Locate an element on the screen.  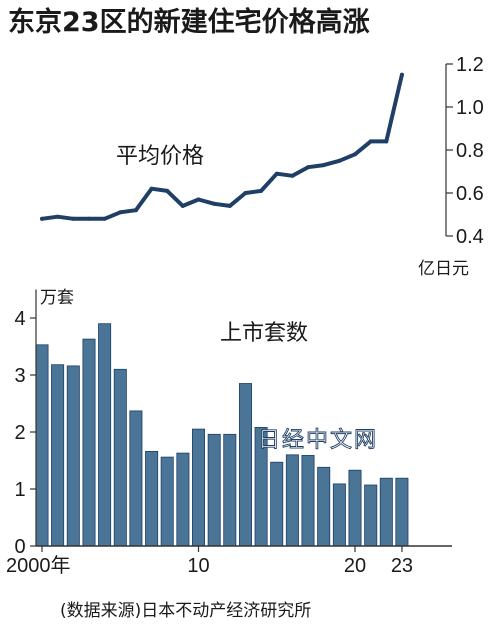
price-y-tick-label: 0.6 is located at coordinates (470, 194).